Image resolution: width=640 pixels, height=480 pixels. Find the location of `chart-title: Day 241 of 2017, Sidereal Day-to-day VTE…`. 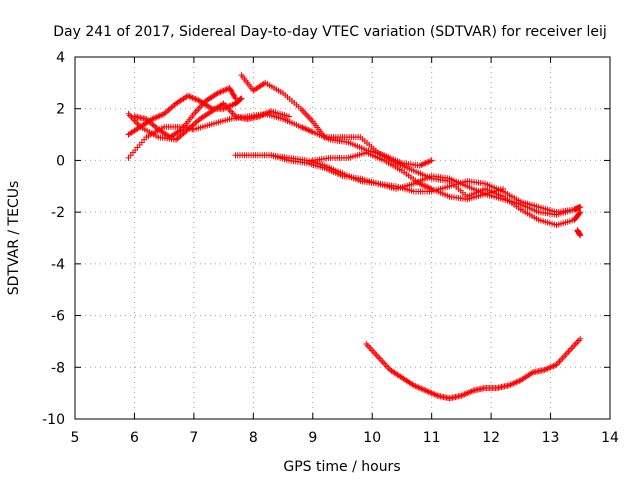

chart-title: Day 241 of 2017, Sidereal Day-to-day VTE… is located at coordinates (330, 32).